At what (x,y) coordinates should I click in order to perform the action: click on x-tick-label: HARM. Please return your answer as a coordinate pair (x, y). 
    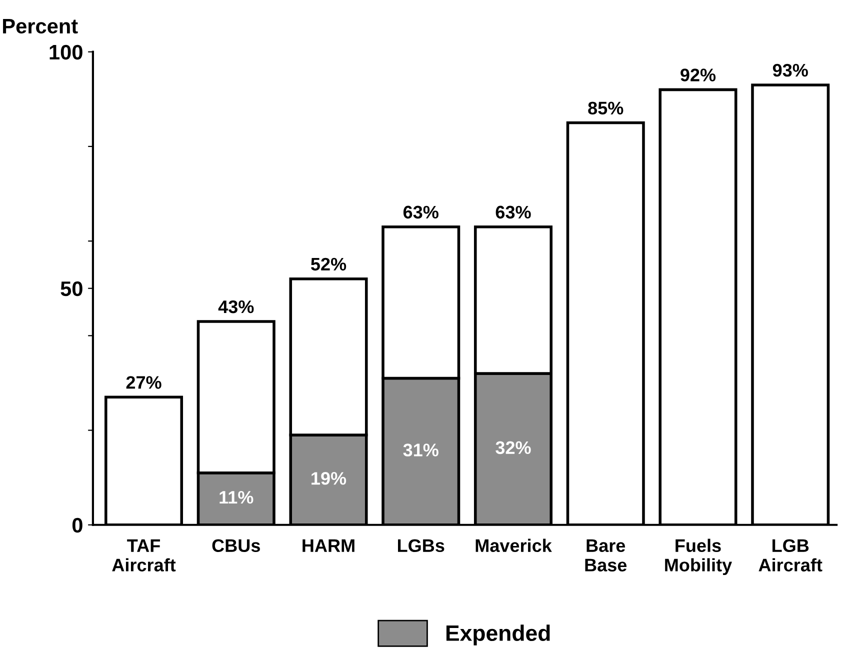
    Looking at the image, I should click on (328, 545).